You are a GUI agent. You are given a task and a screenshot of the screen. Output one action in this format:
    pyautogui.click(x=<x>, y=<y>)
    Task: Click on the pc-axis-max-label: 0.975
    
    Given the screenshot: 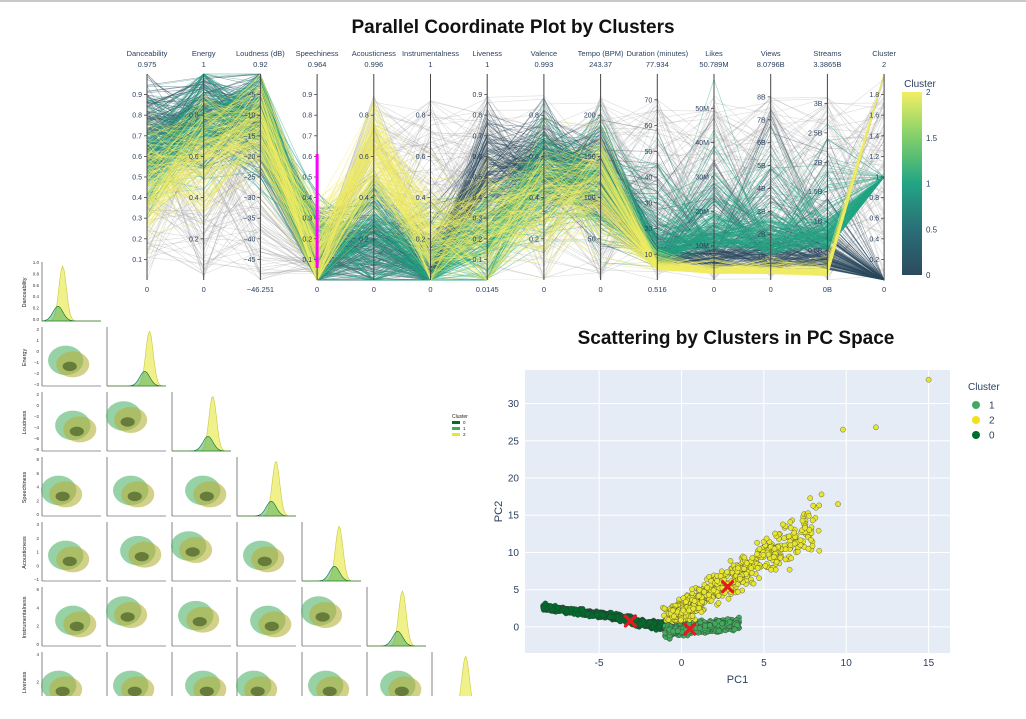 What is the action you would take?
    pyautogui.click(x=147, y=64)
    